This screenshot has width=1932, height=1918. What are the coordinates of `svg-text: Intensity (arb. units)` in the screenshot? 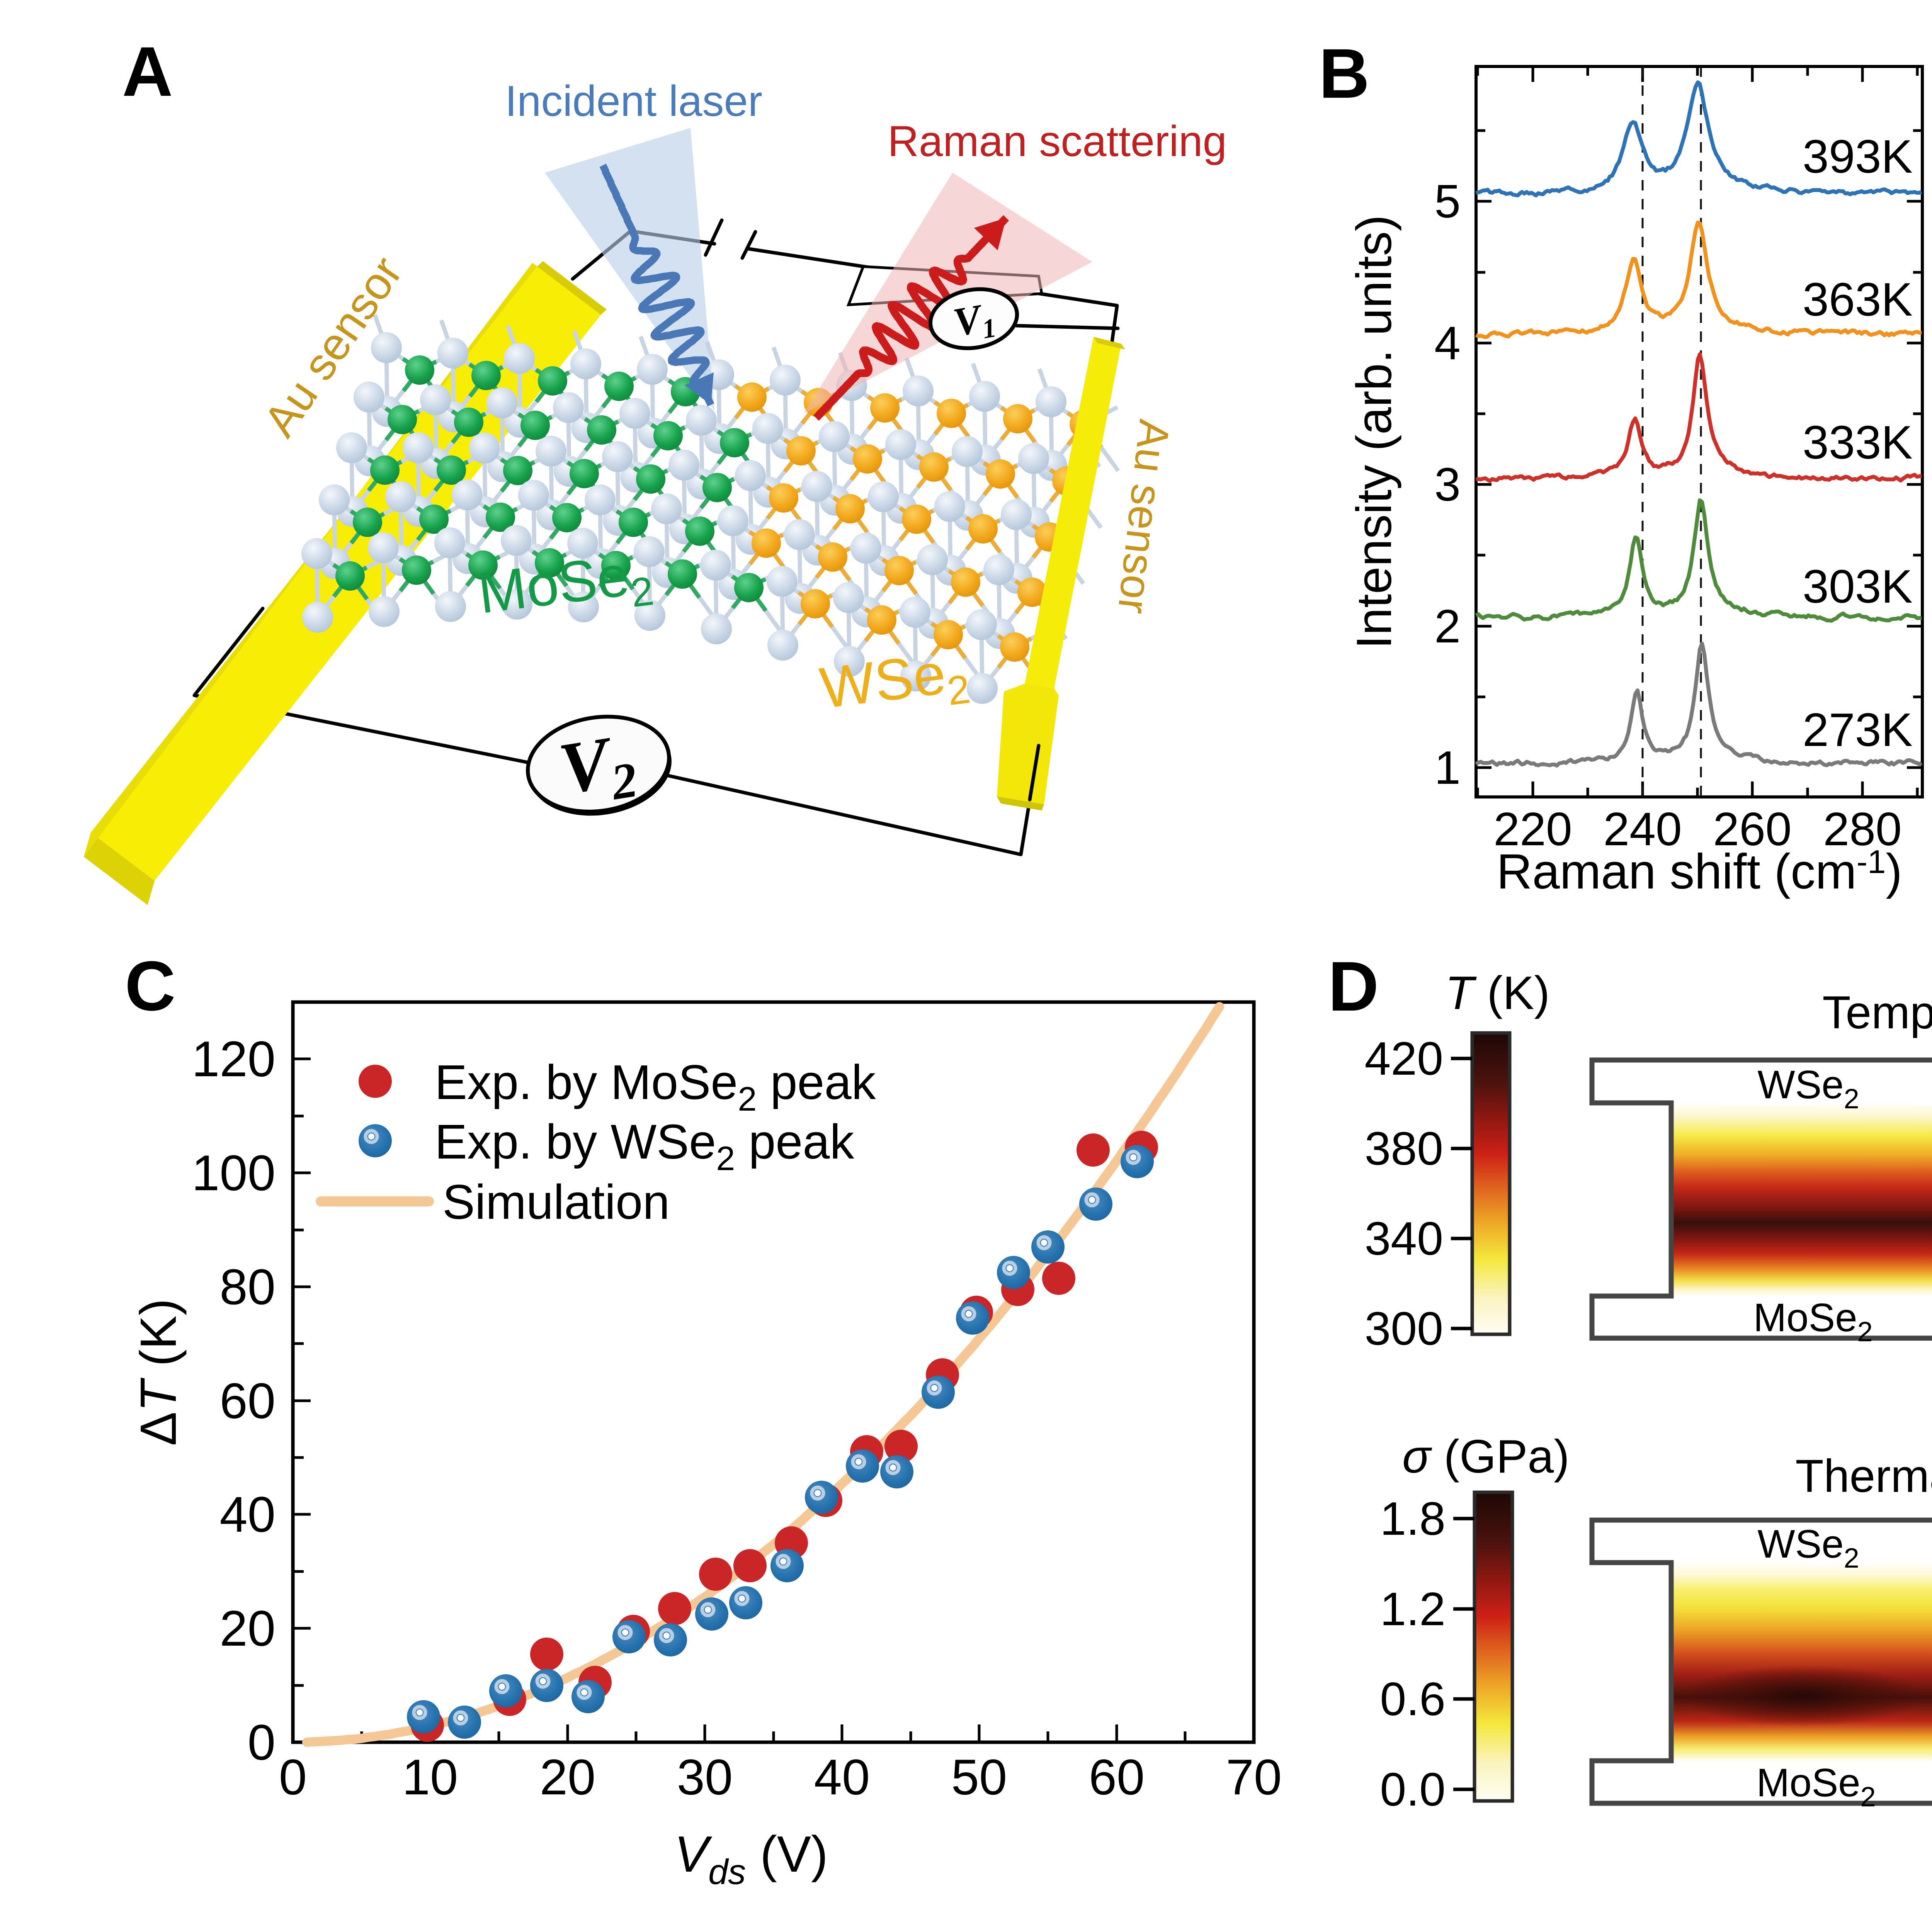 It's located at (1375, 432).